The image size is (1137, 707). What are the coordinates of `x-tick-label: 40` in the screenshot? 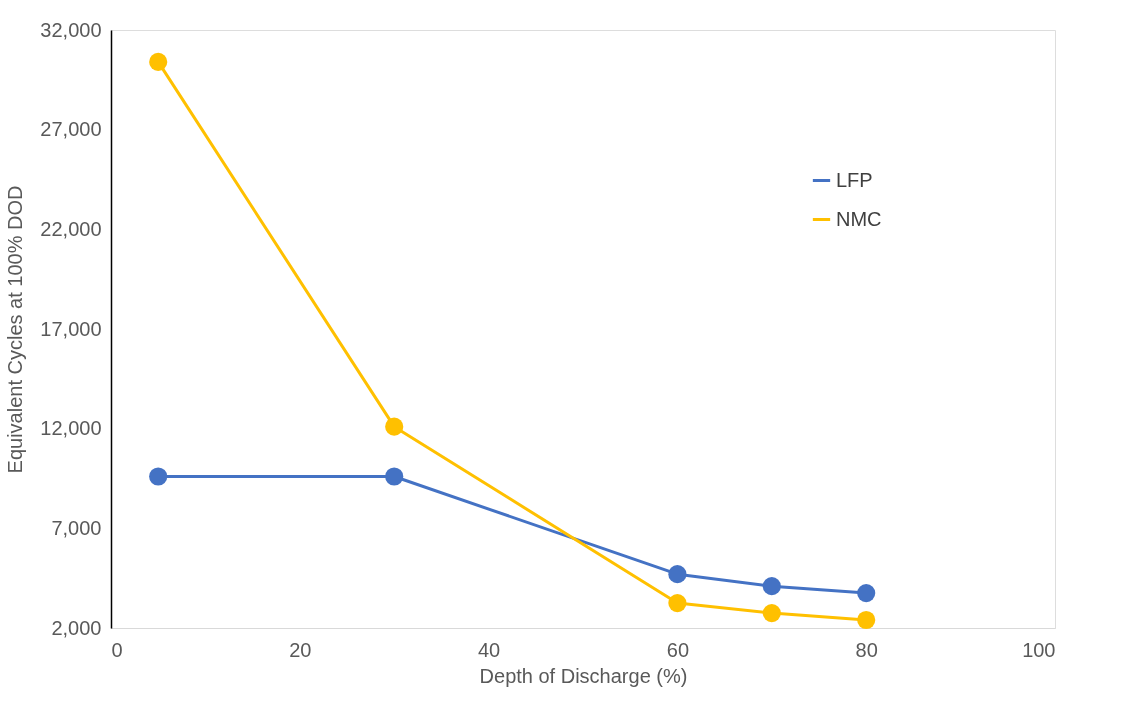 It's located at (489, 649).